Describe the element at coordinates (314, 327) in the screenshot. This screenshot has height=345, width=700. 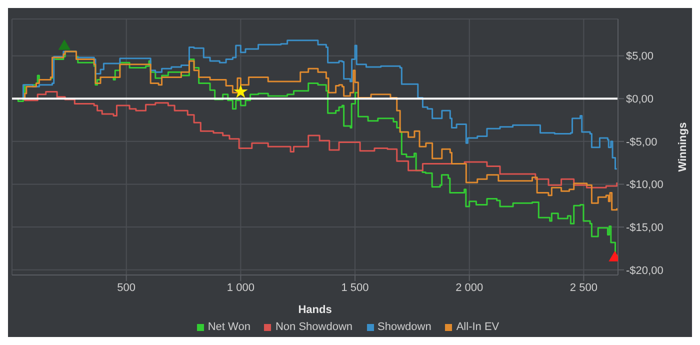
I see `legend-label: Non Showdown` at that location.